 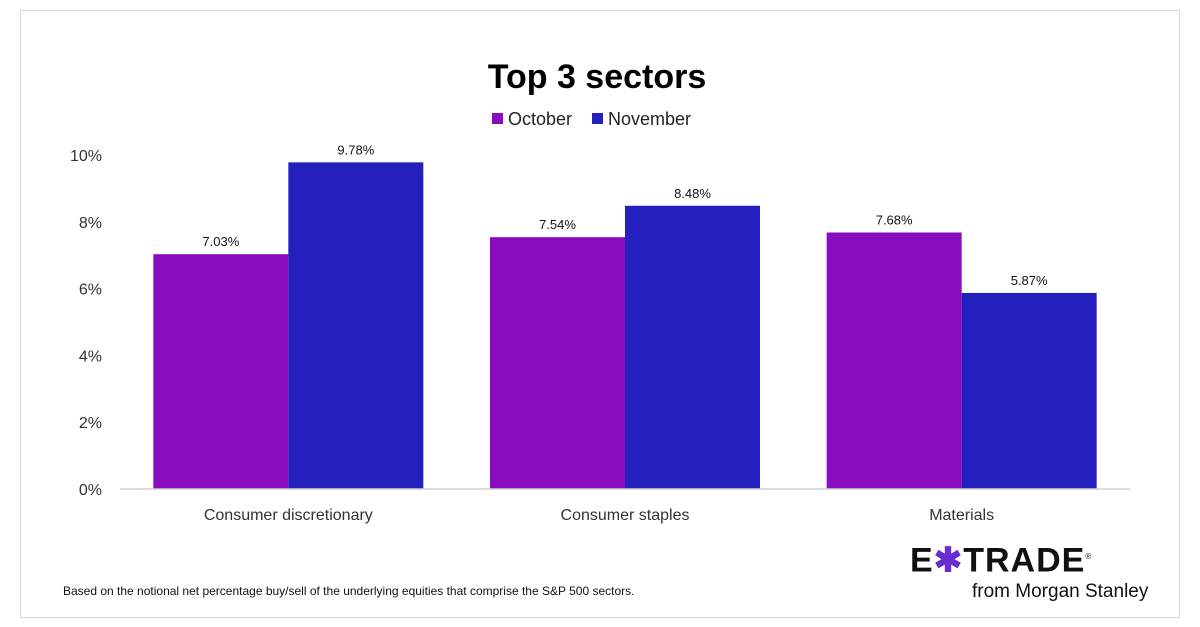 What do you see at coordinates (922, 560) in the screenshot?
I see `logo-letter: E` at bounding box center [922, 560].